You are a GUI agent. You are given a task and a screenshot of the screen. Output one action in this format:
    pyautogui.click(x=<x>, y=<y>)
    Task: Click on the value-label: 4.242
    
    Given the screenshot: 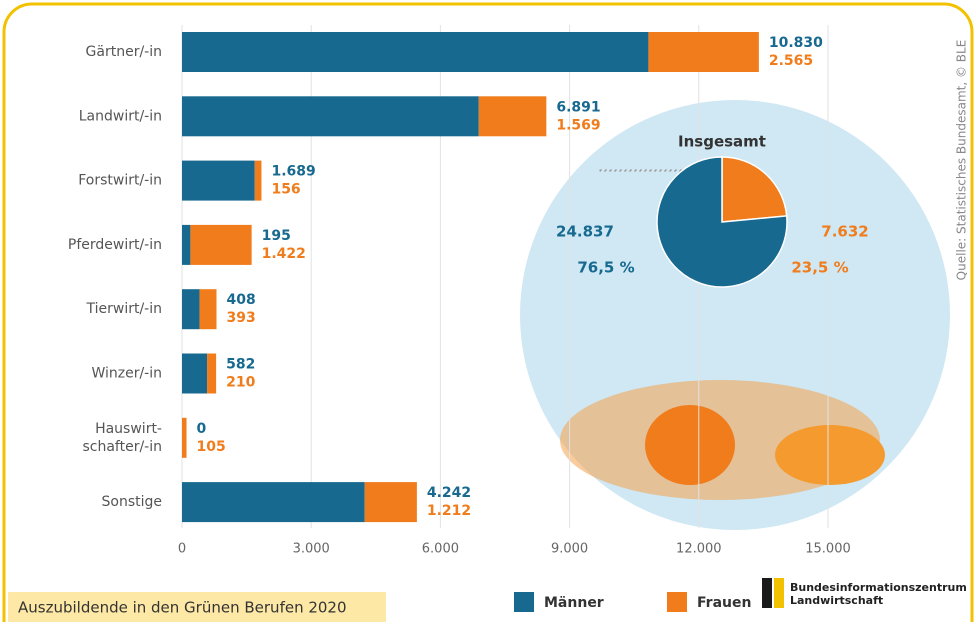 What is the action you would take?
    pyautogui.click(x=449, y=493)
    